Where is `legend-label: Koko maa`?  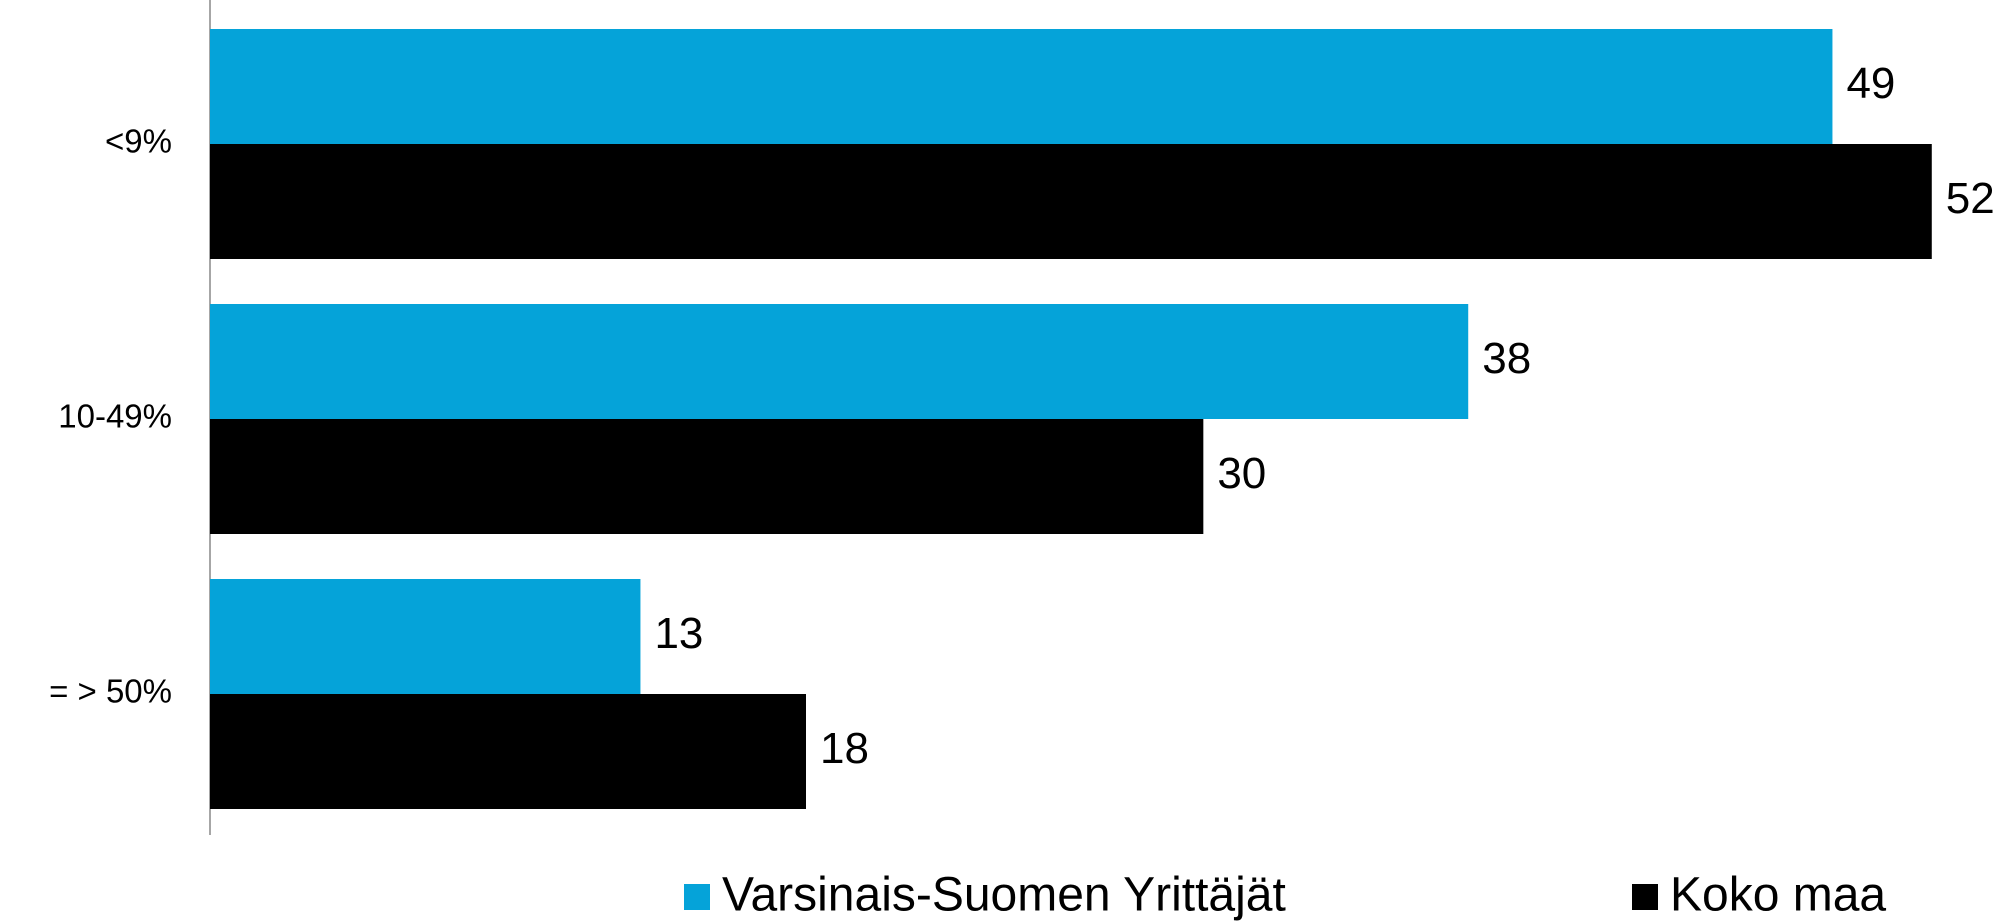 legend-label: Koko maa is located at coordinates (1778, 895).